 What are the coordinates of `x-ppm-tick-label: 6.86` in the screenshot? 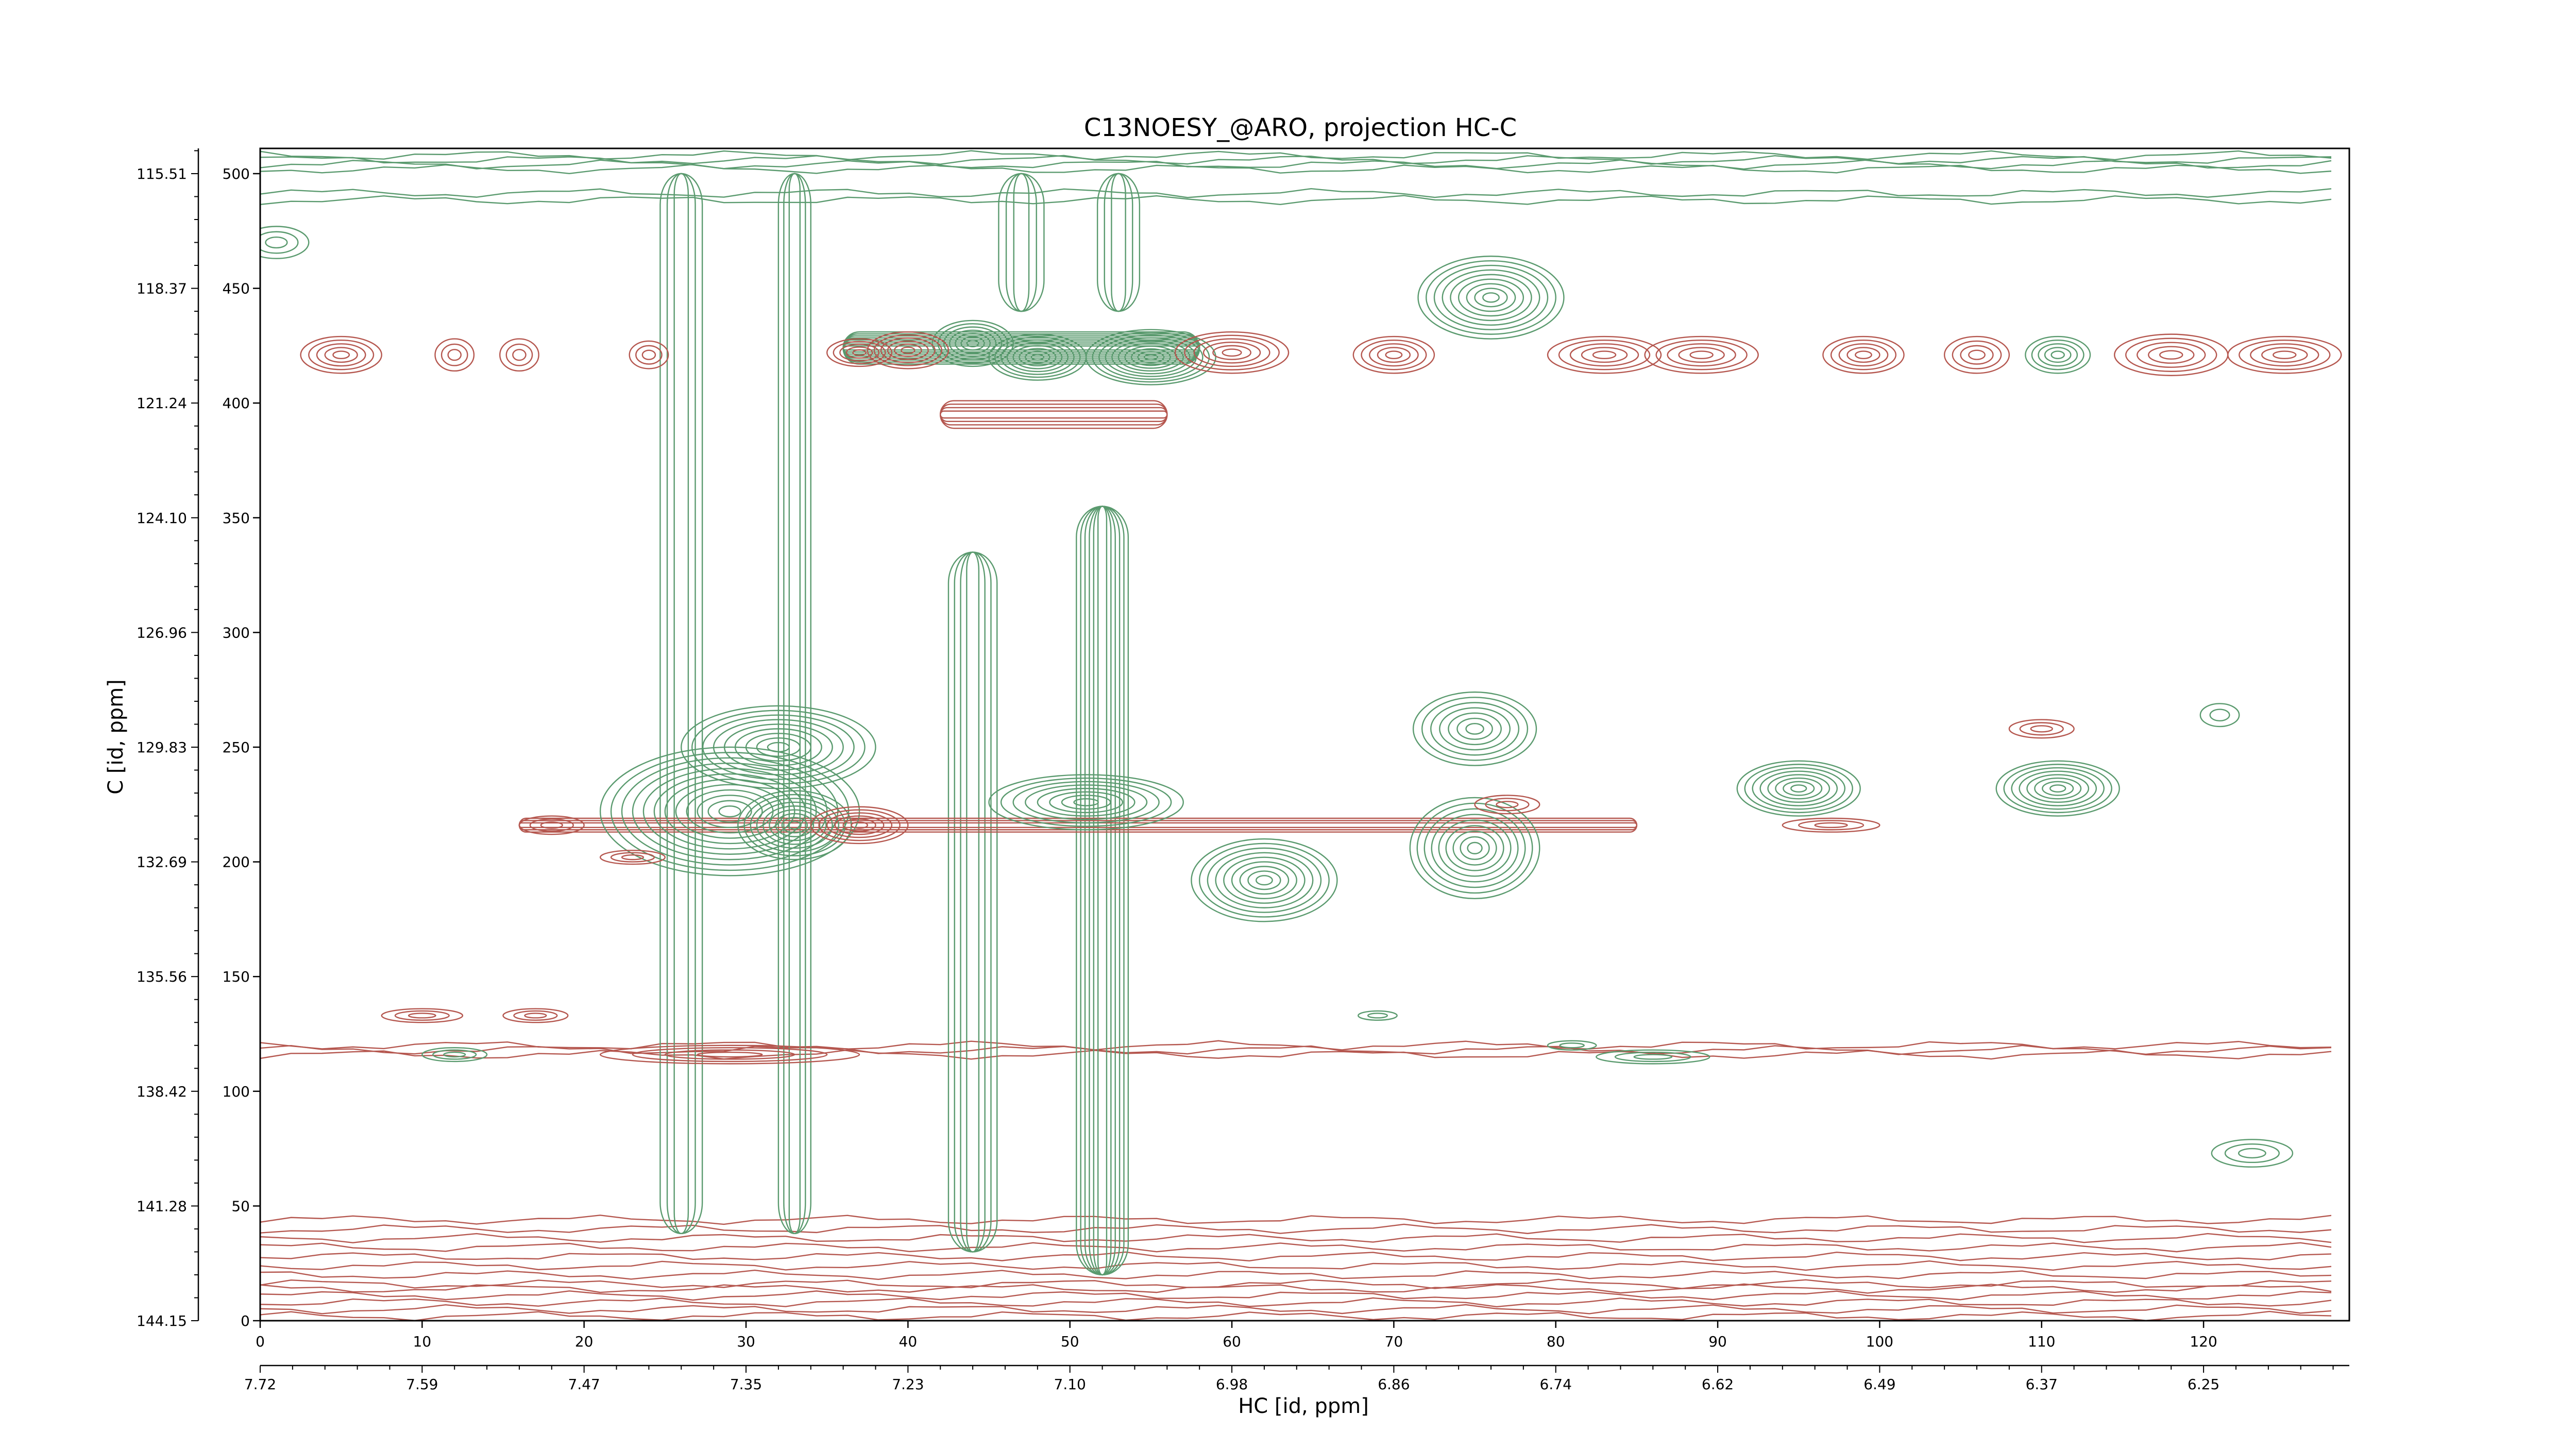 It's located at (1394, 1384).